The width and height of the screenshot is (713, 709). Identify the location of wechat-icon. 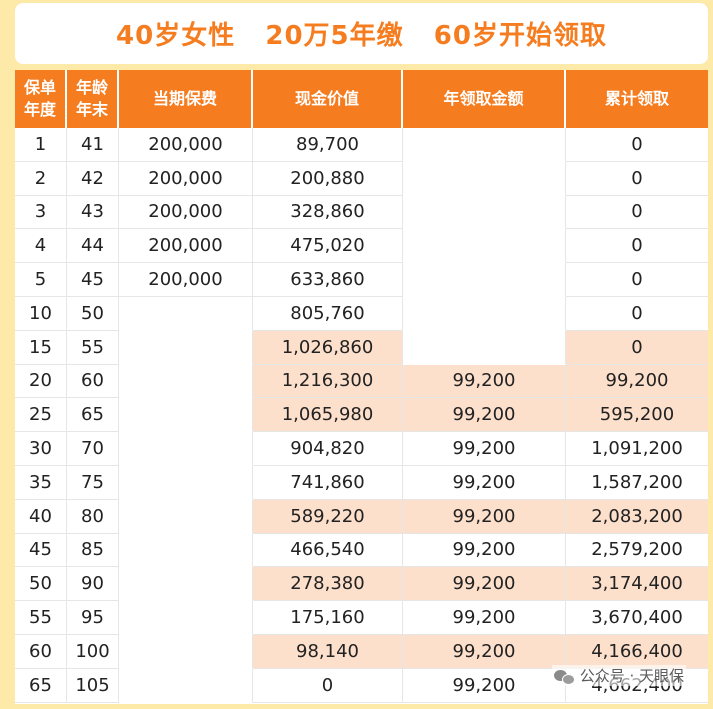
(564, 676).